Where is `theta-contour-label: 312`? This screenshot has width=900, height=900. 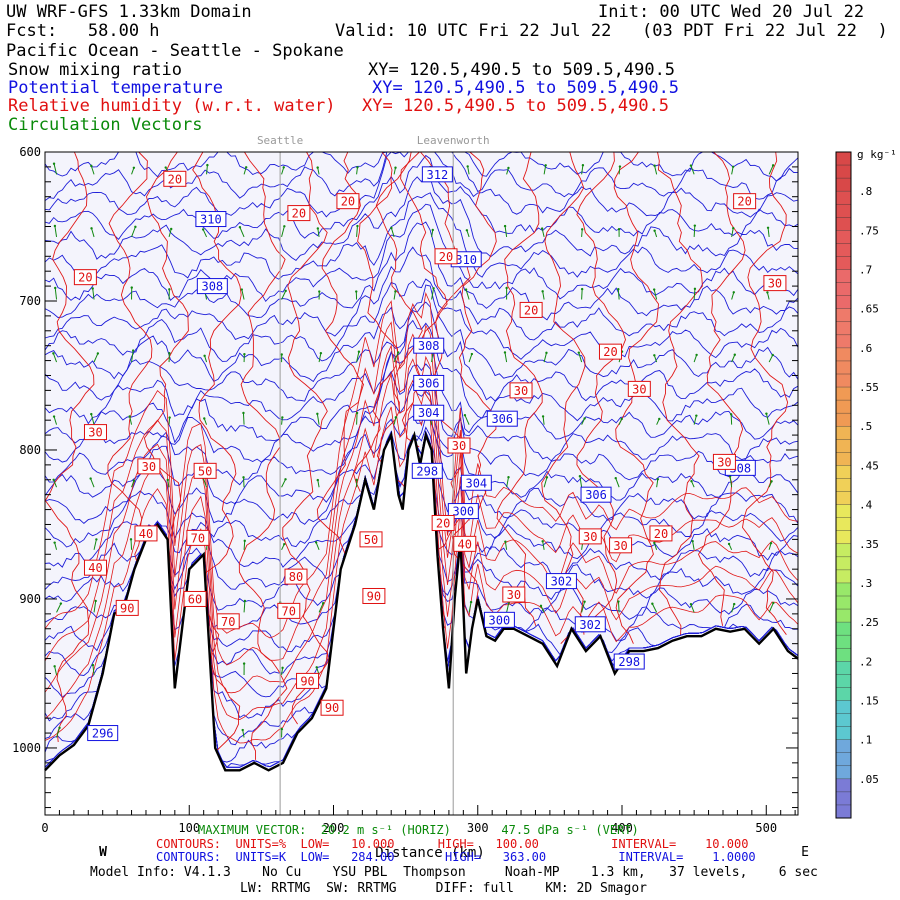 theta-contour-label: 312 is located at coordinates (438, 175).